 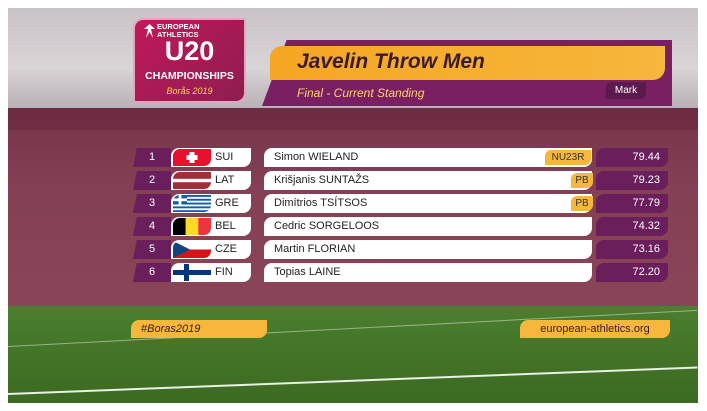 I want to click on grandstand-roof, so click(x=353, y=119).